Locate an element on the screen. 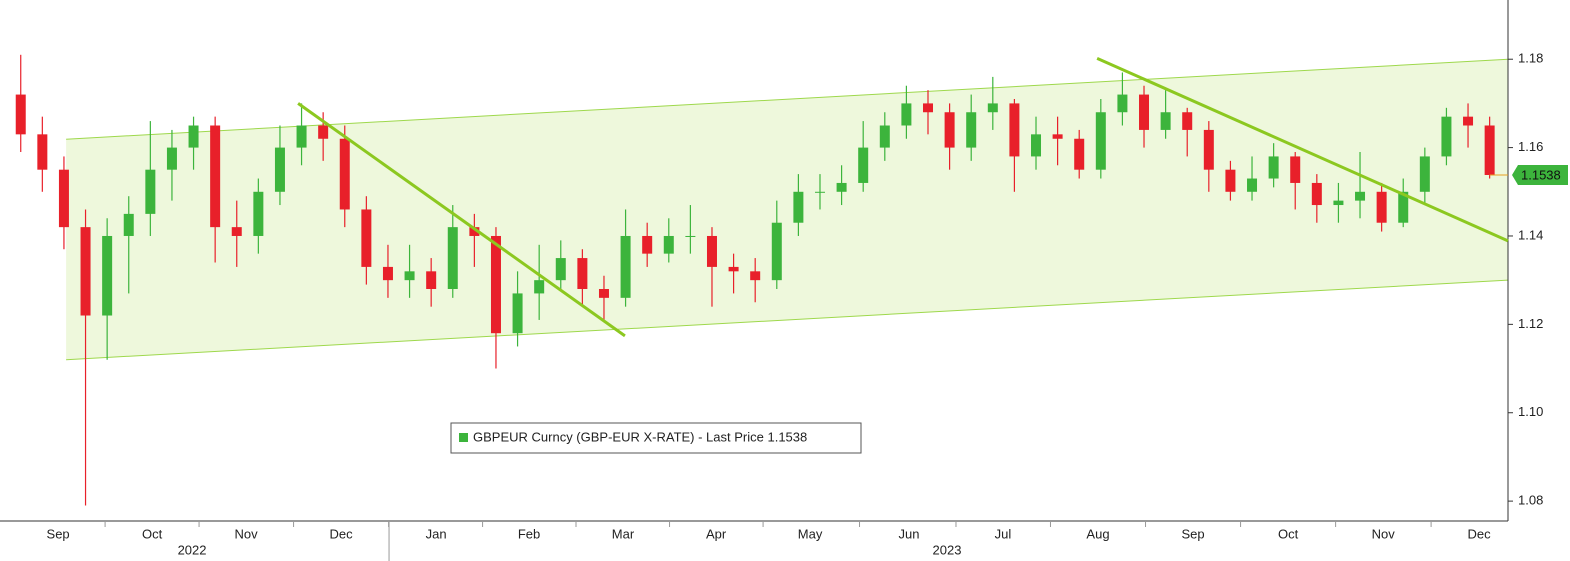  x-tick-label: May is located at coordinates (810, 533).